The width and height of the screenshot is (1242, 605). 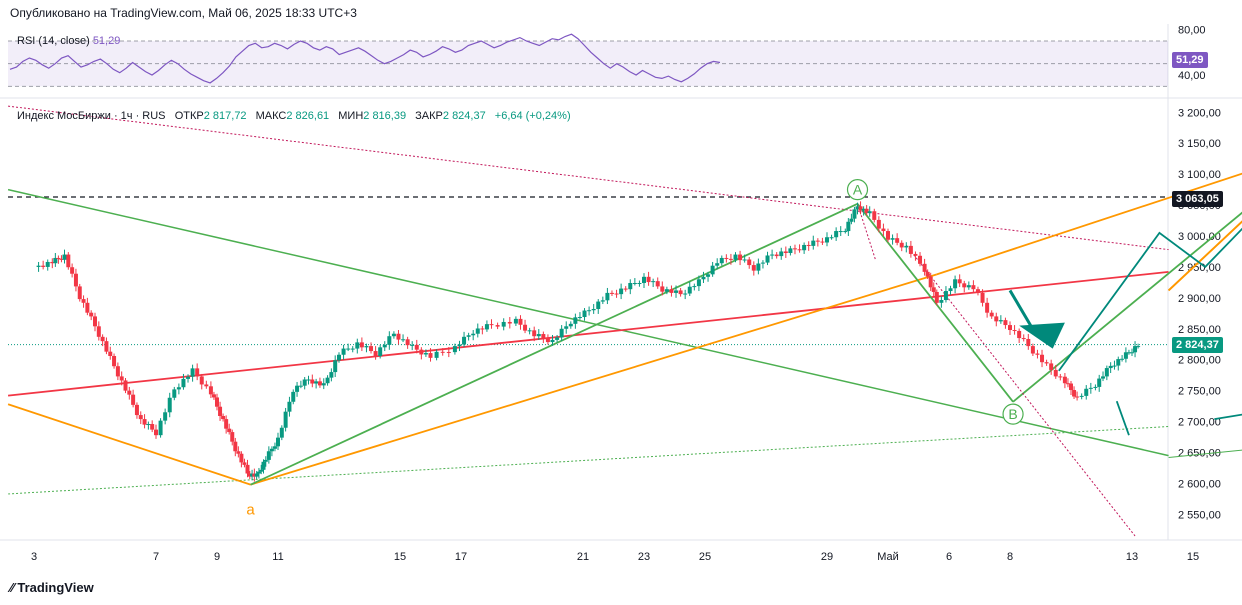 I want to click on wave-label-B-text: B, so click(x=1012, y=414).